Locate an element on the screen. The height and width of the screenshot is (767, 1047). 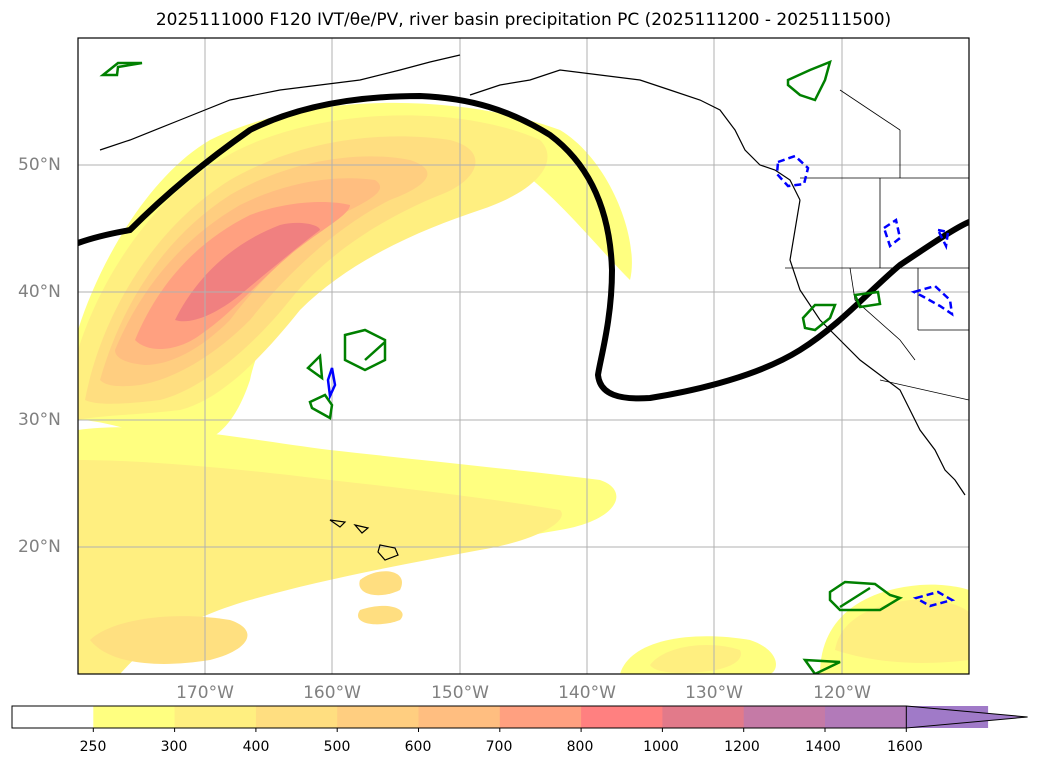
lon-label-170w: 170°W is located at coordinates (205, 693).